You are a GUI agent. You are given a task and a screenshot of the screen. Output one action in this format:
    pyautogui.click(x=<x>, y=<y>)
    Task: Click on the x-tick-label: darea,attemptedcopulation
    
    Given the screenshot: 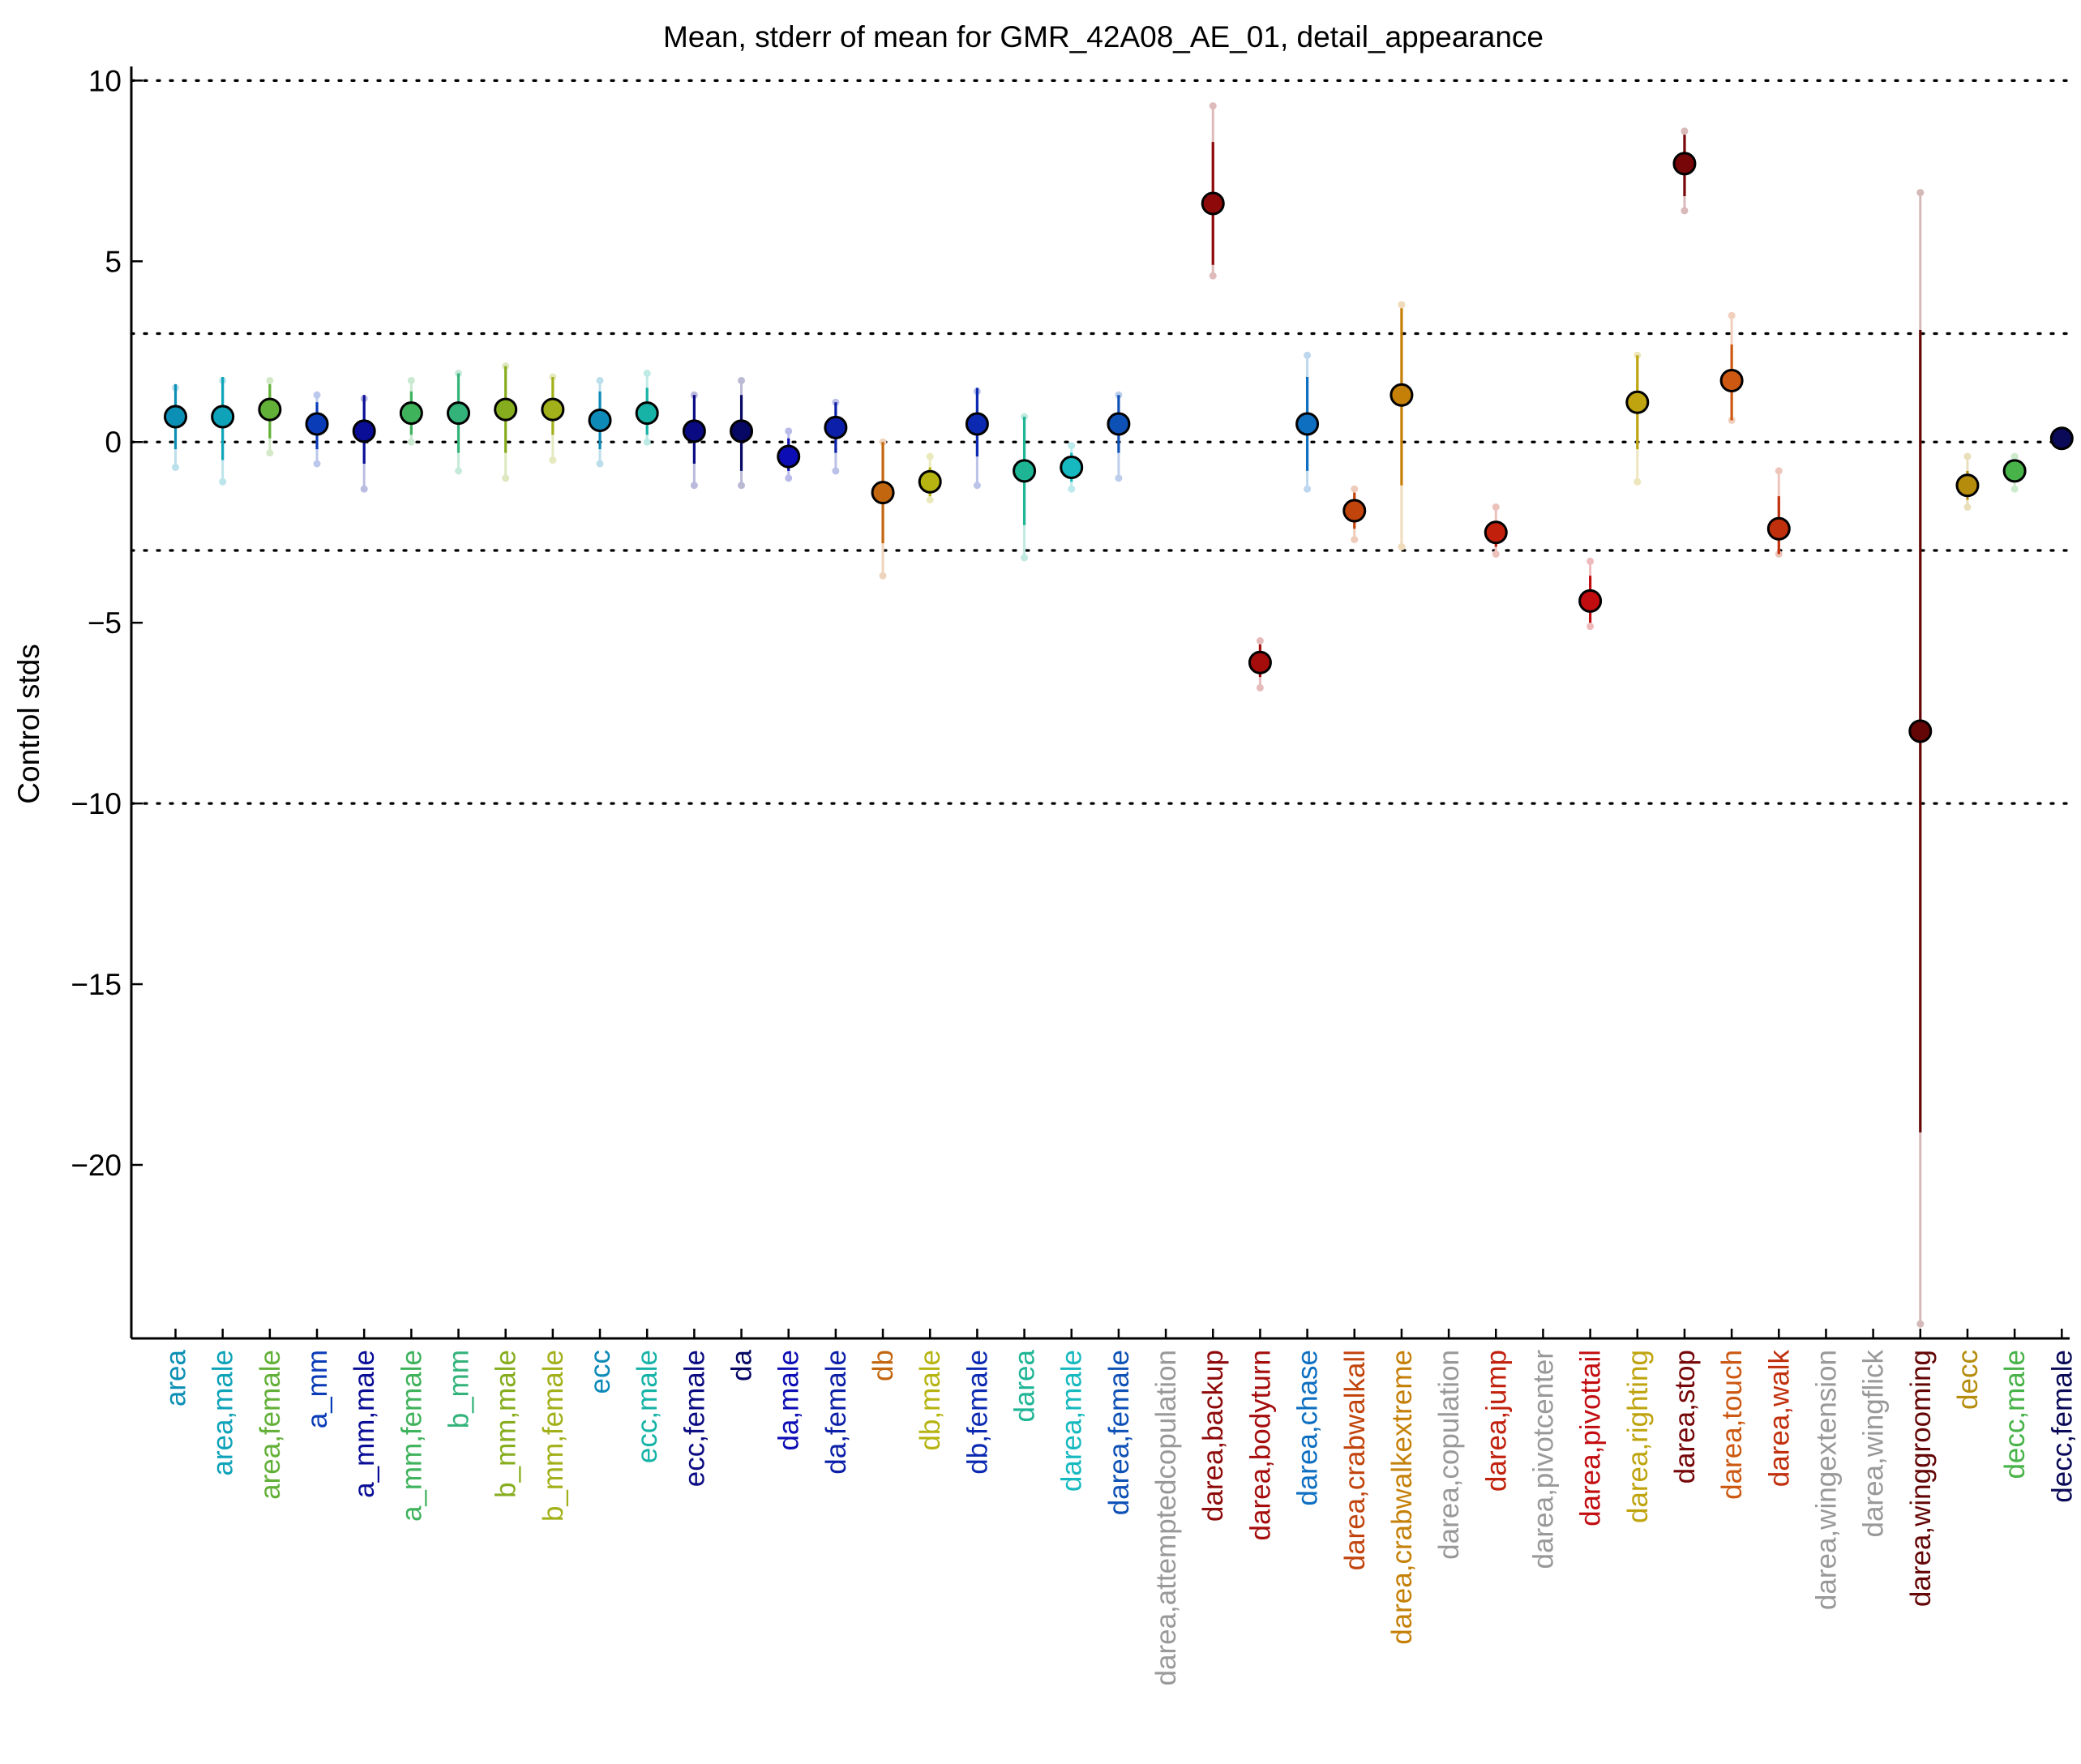 What is the action you would take?
    pyautogui.click(x=1166, y=1517)
    